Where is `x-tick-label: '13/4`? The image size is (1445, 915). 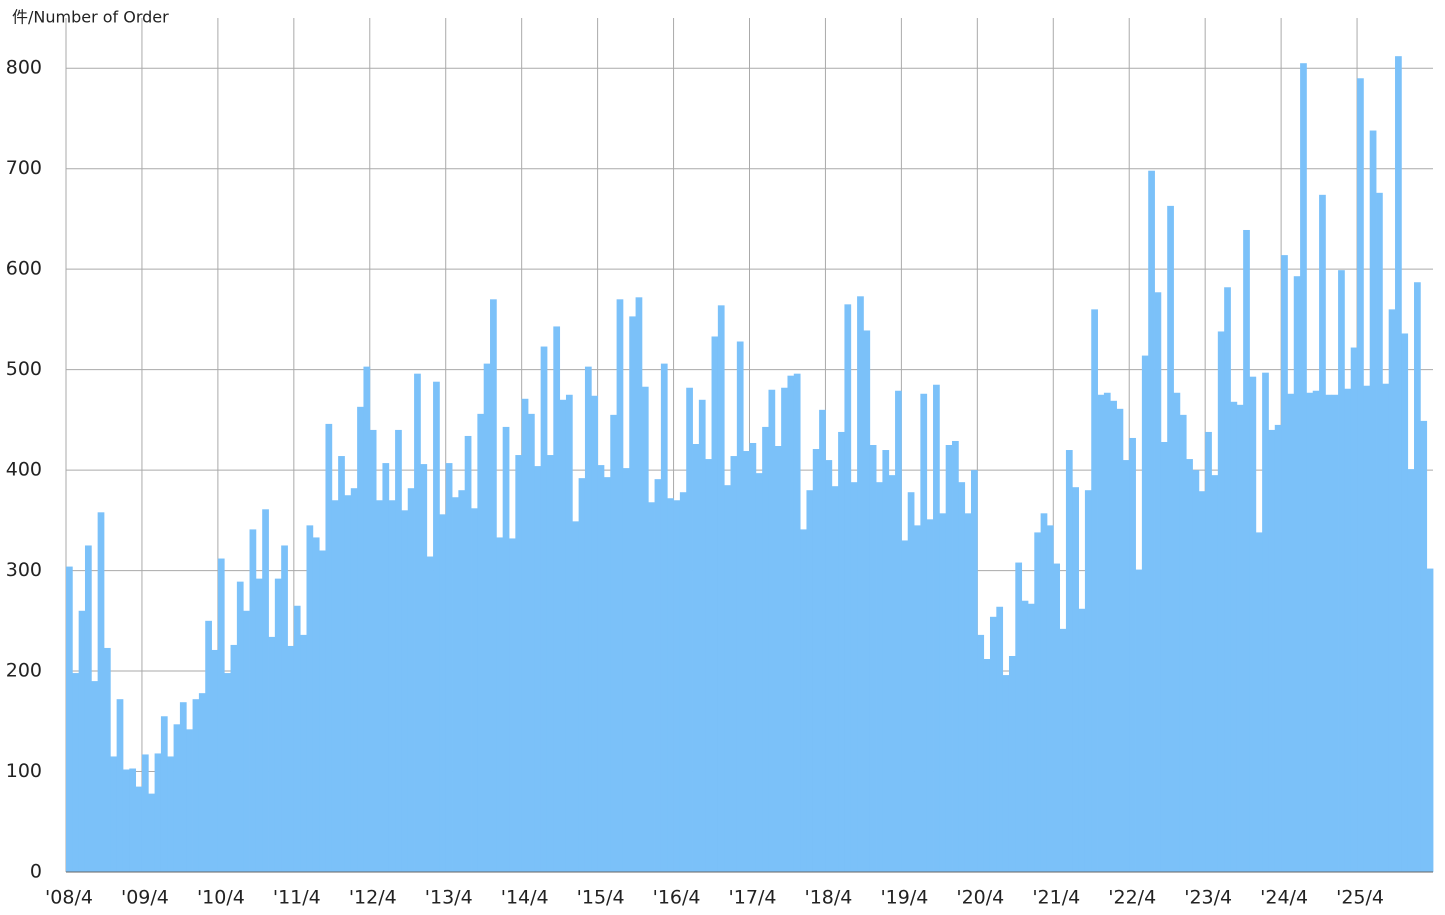 x-tick-label: '13/4 is located at coordinates (449, 898).